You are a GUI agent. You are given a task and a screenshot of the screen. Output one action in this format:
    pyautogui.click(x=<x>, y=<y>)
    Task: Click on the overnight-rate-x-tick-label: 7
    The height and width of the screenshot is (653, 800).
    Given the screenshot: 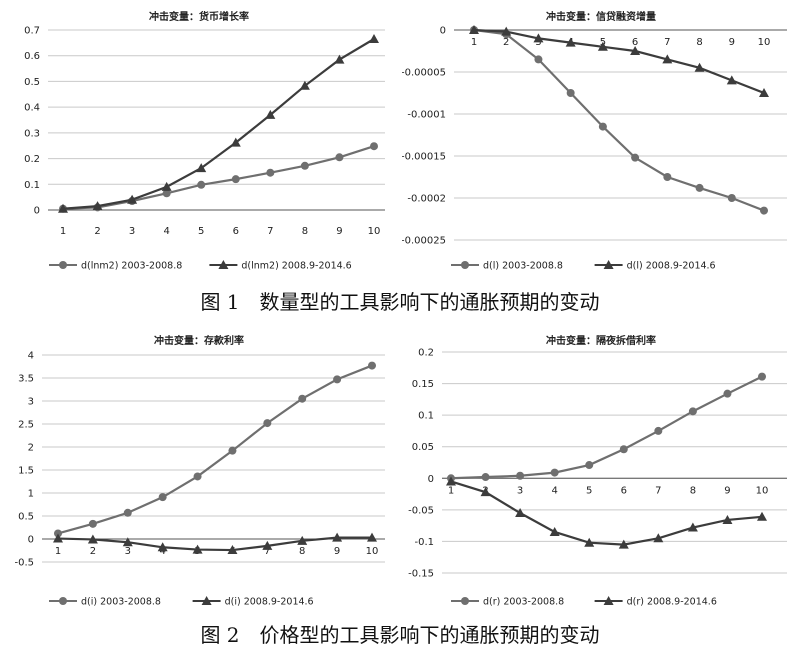 What is the action you would take?
    pyautogui.click(x=658, y=490)
    